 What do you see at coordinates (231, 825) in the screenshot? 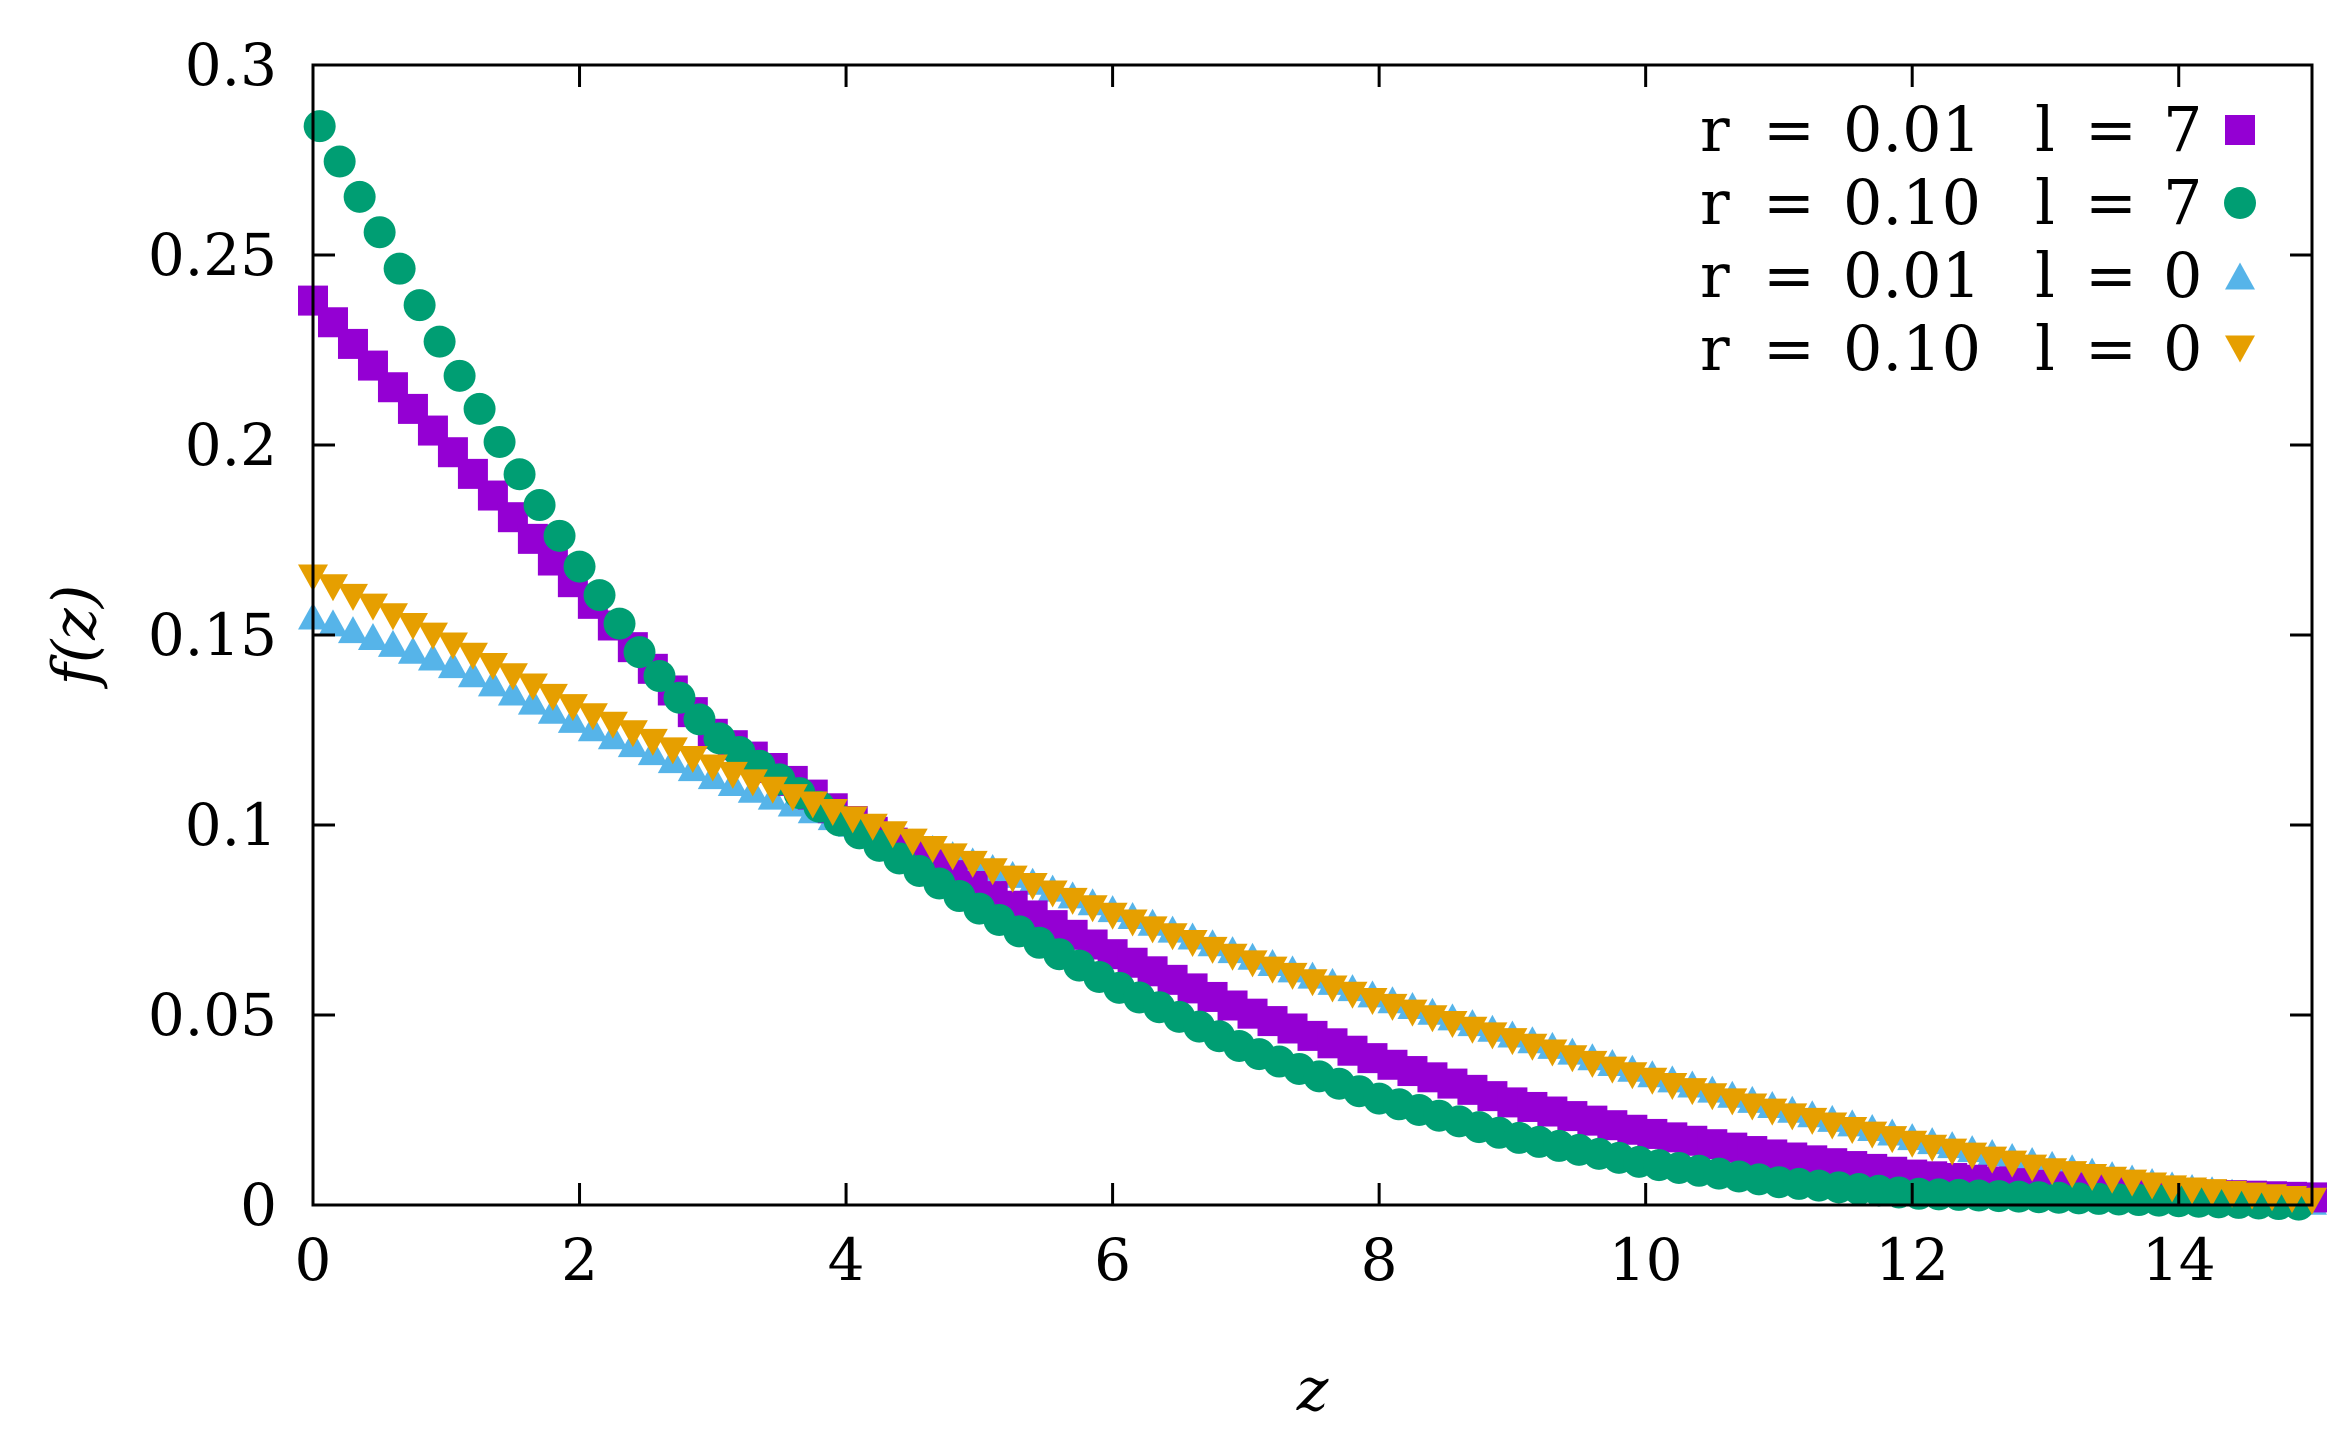
I see `y-tick-label: 0.1` at bounding box center [231, 825].